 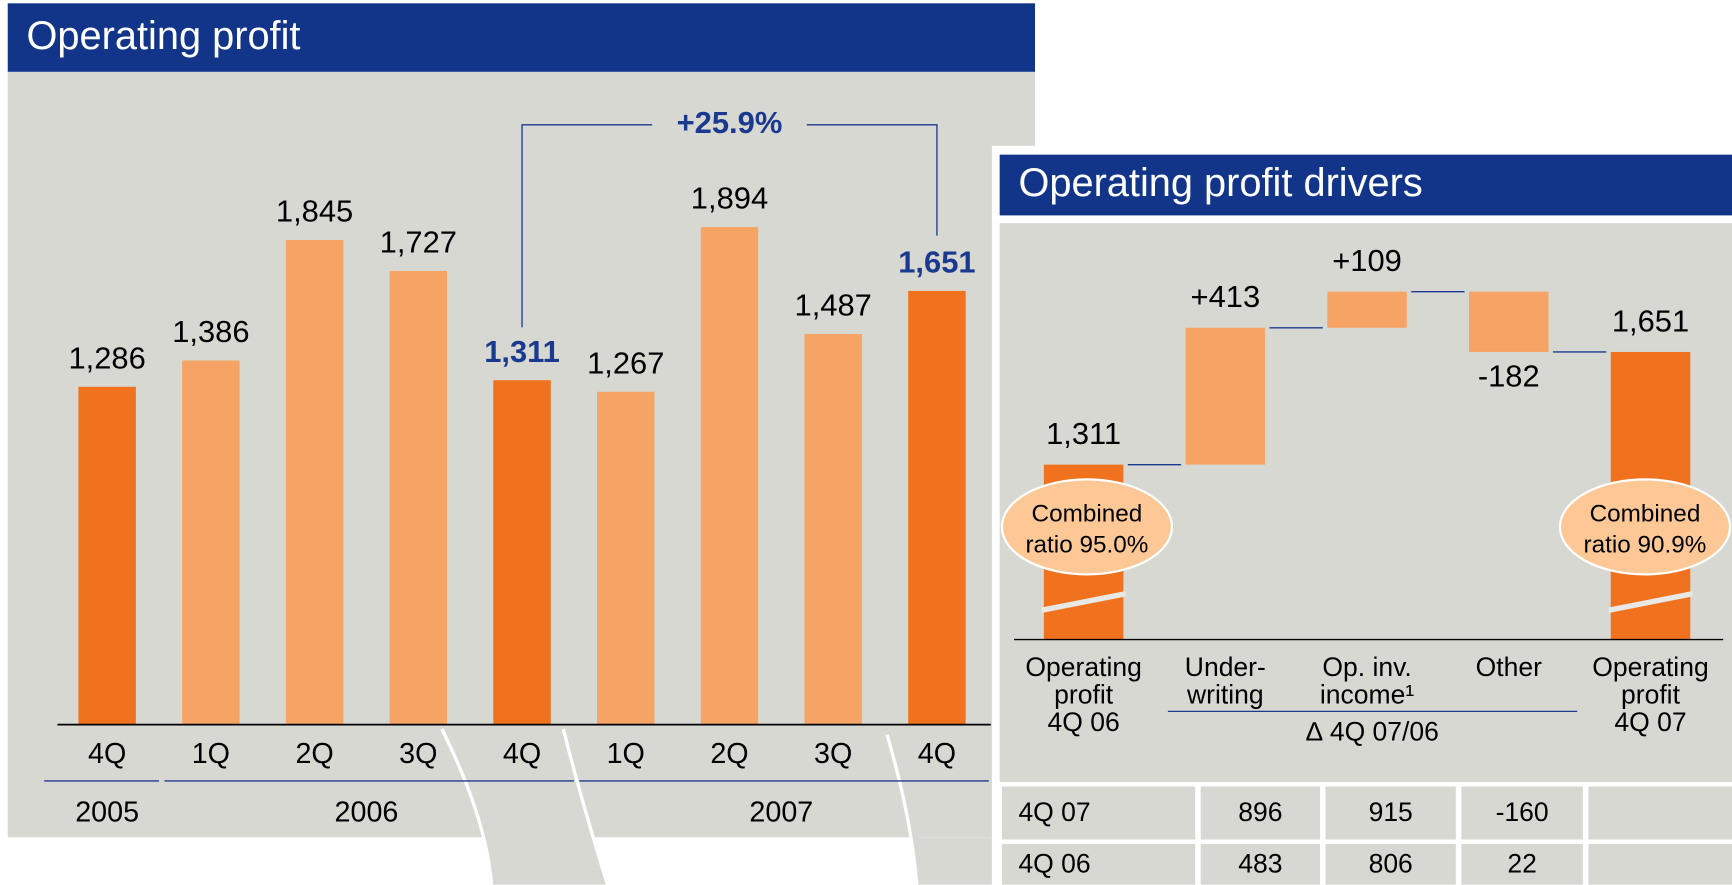 I want to click on decor-band, so click(x=524, y=807).